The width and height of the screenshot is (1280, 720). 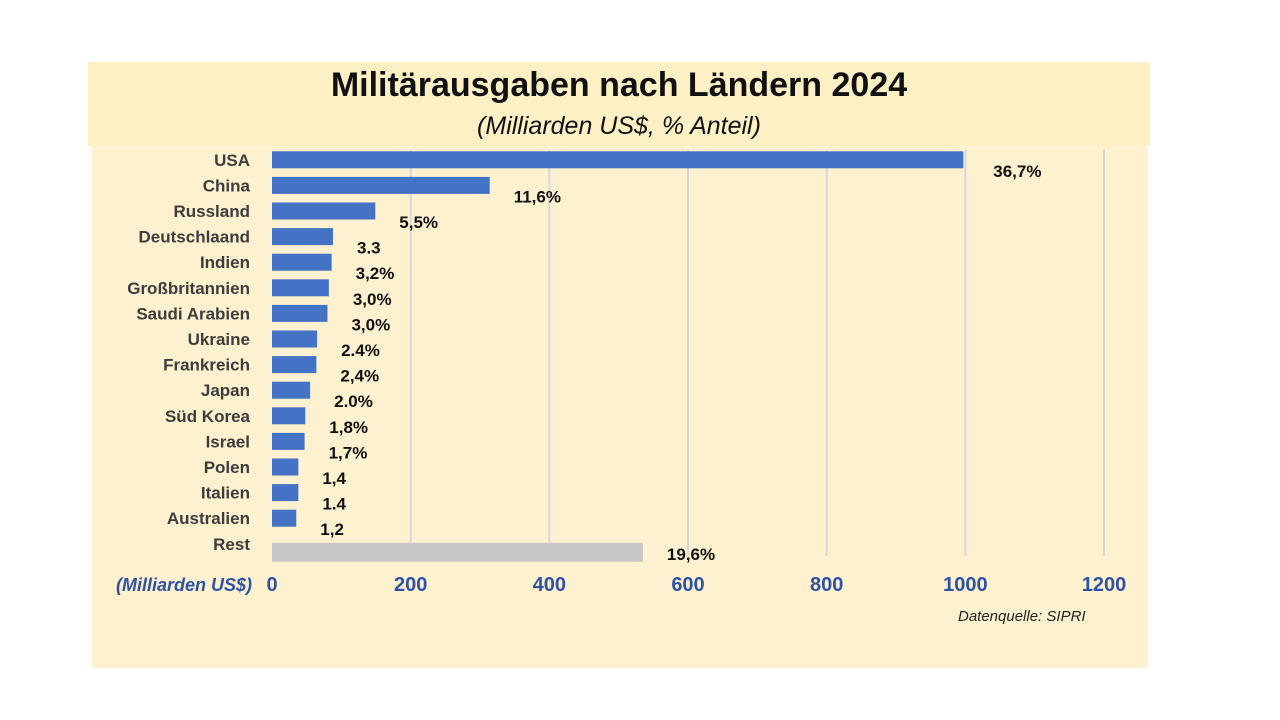 What do you see at coordinates (826, 585) in the screenshot?
I see `x-tick-label: 800` at bounding box center [826, 585].